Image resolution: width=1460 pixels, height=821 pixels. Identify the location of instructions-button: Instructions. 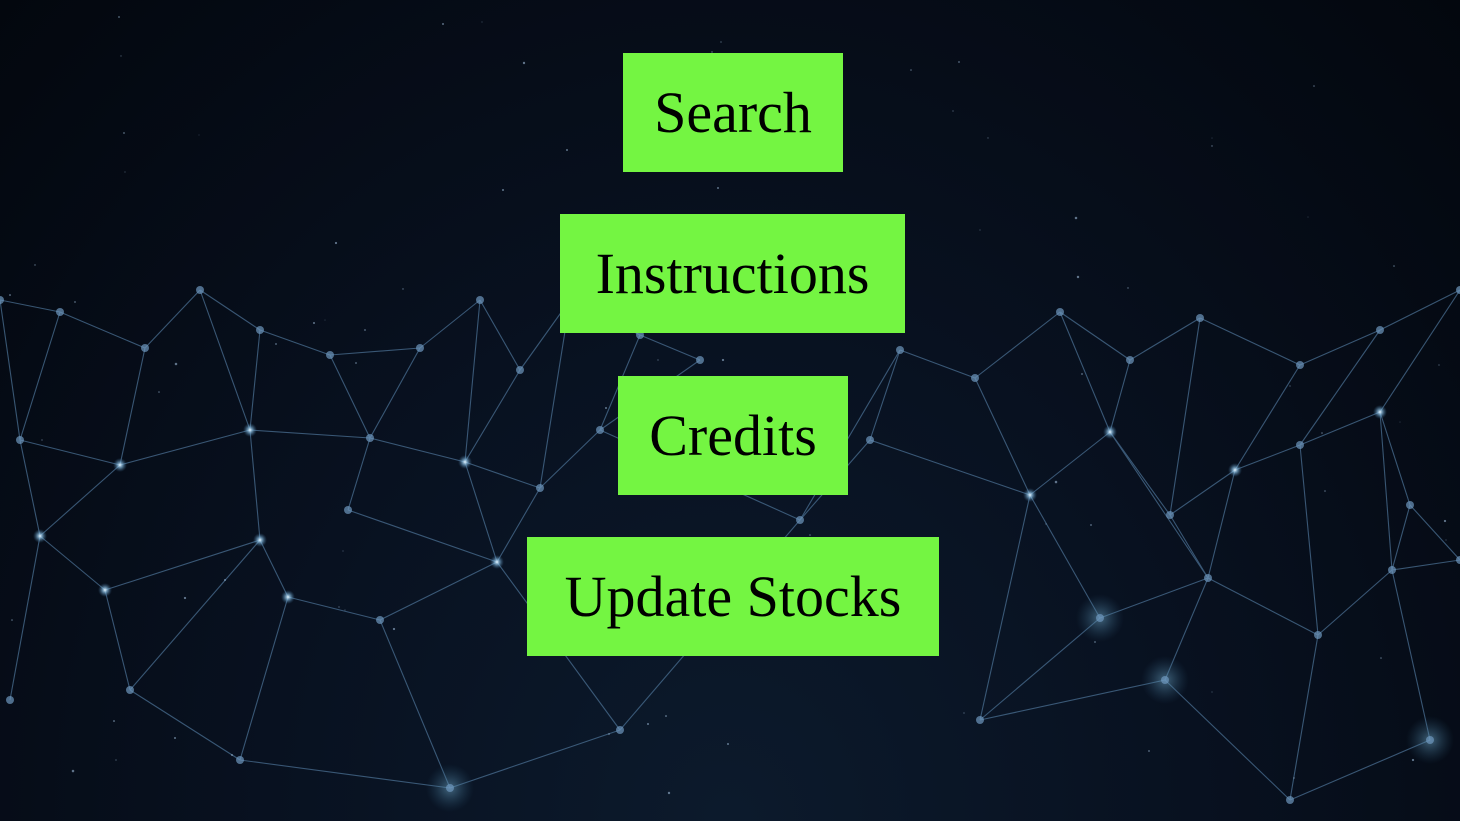
(732, 273).